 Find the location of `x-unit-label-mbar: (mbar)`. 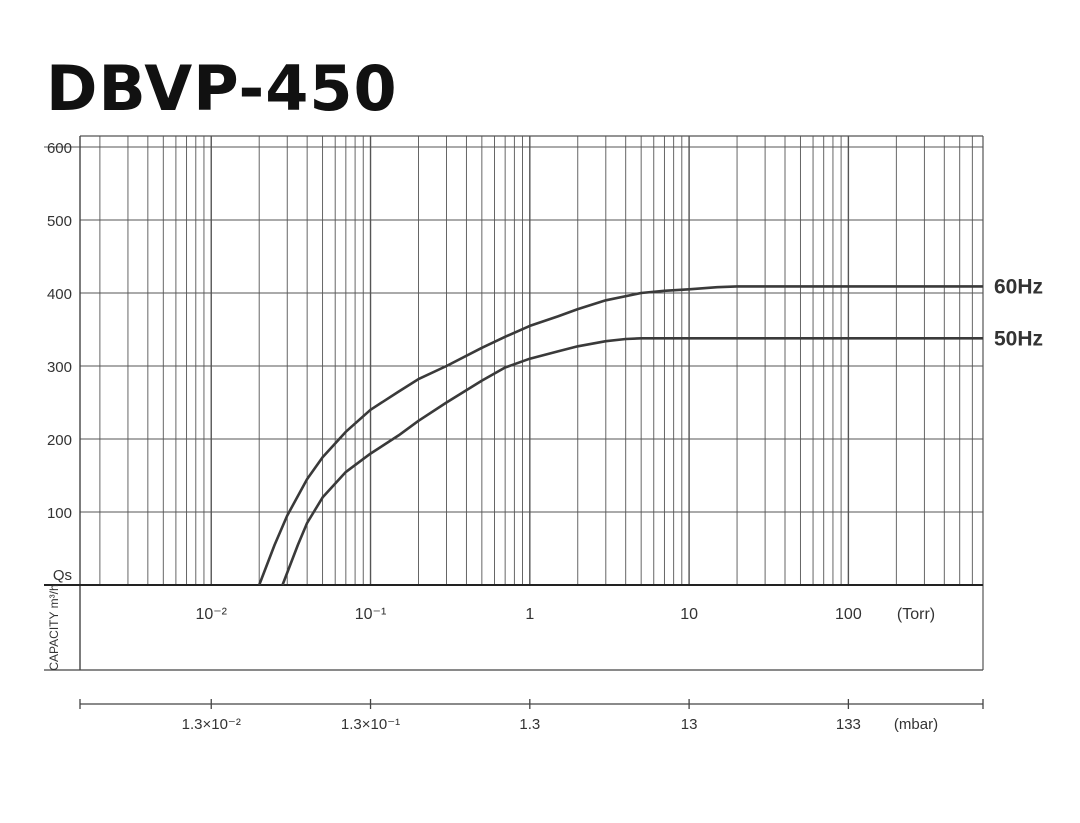

x-unit-label-mbar: (mbar) is located at coordinates (916, 724).